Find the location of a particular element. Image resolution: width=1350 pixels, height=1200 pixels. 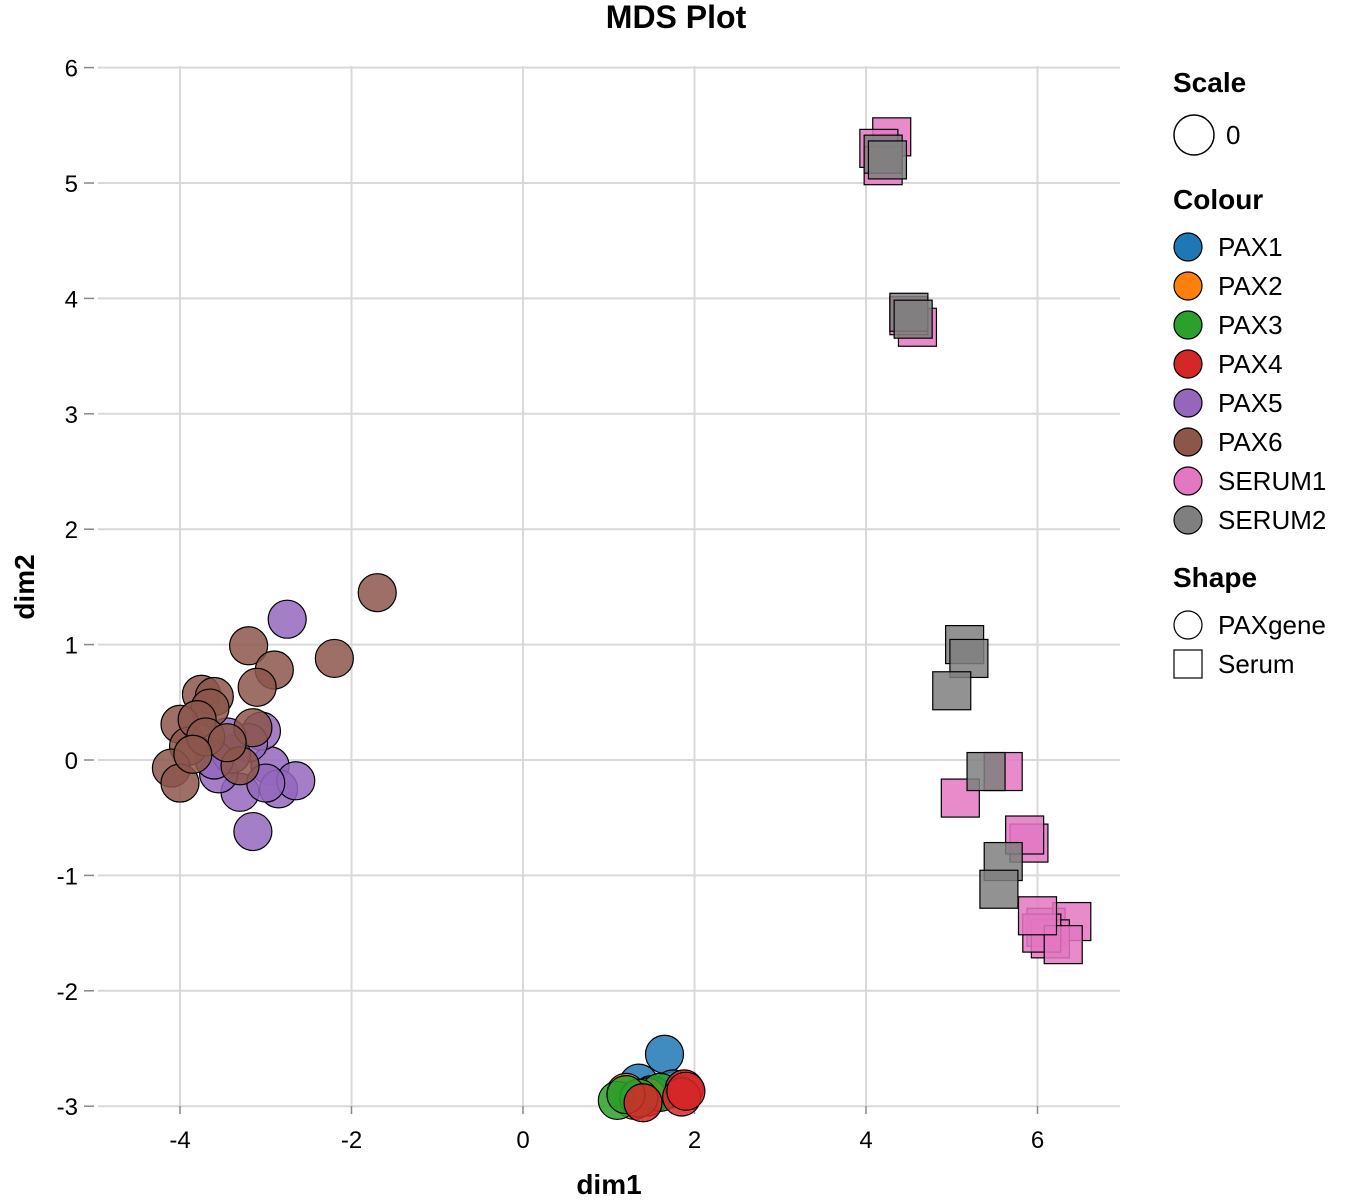

legend-label-serum1: SERUM1 is located at coordinates (1272, 481).